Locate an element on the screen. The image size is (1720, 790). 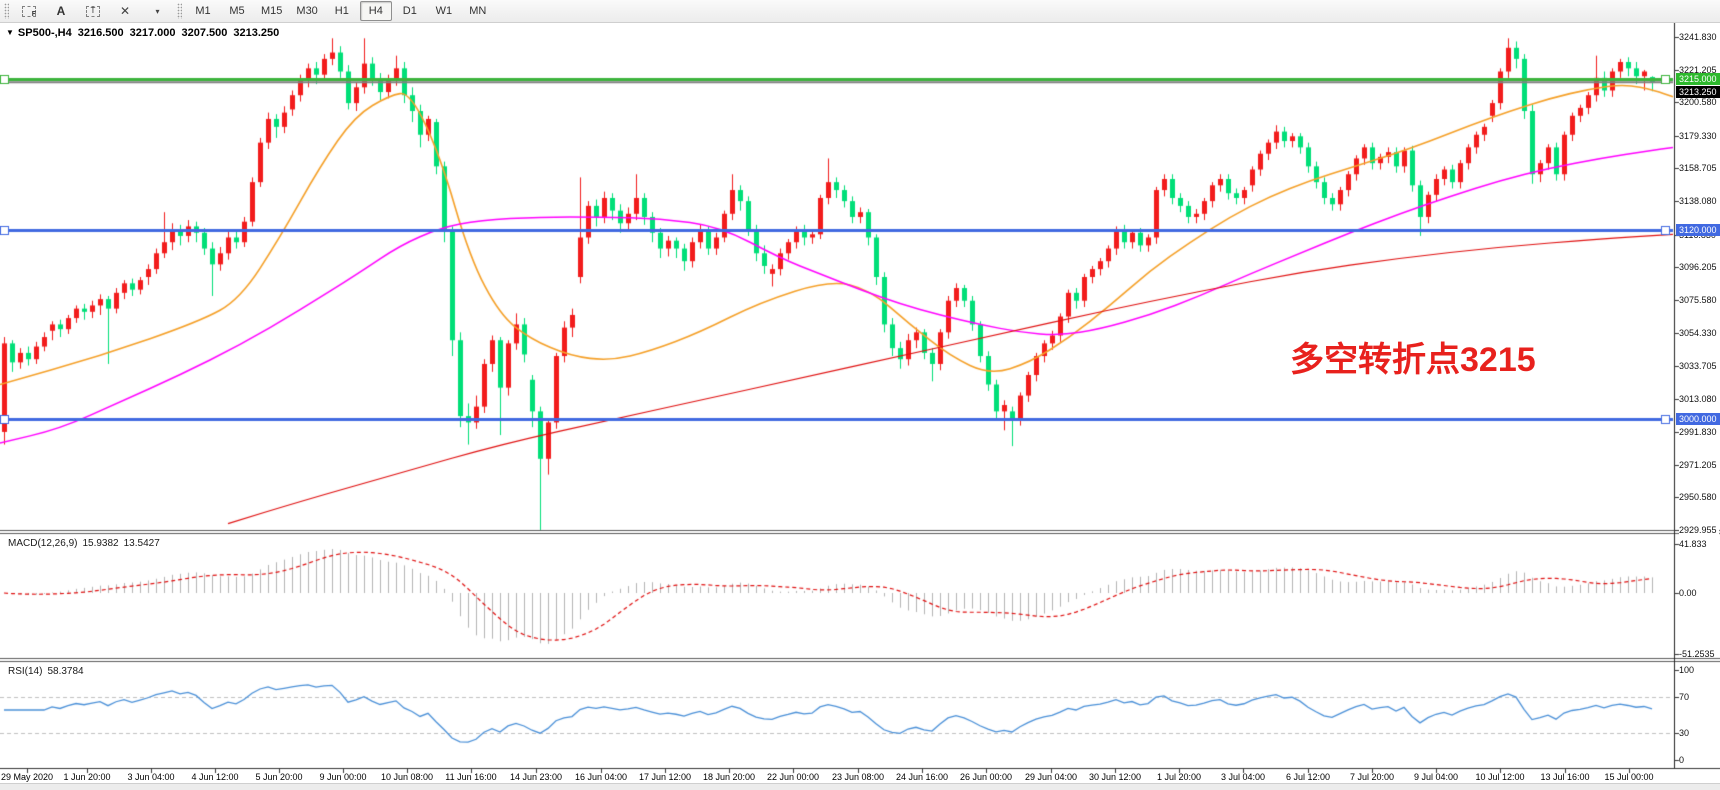
fibonacci-icon is located at coordinates (29, 12).